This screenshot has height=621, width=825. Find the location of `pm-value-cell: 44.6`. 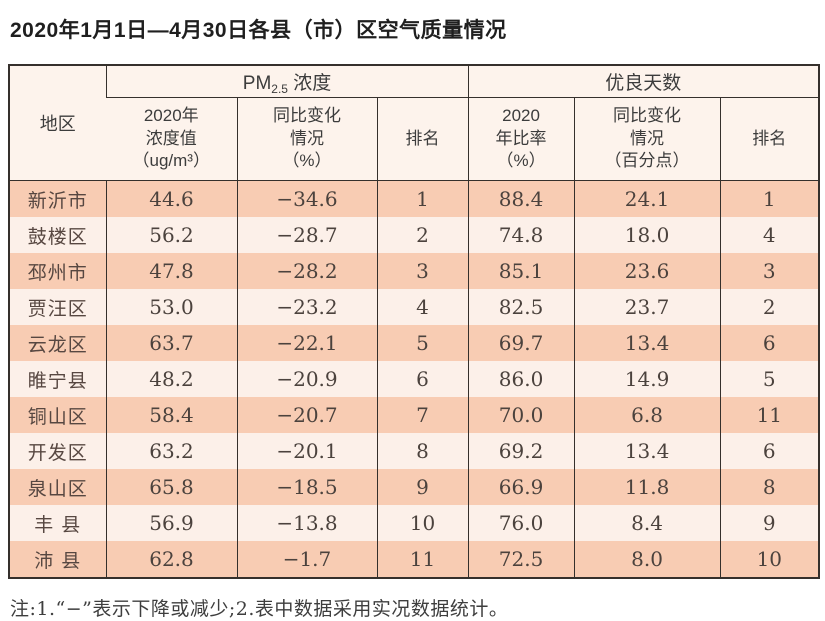

pm-value-cell: 44.6 is located at coordinates (171, 198).